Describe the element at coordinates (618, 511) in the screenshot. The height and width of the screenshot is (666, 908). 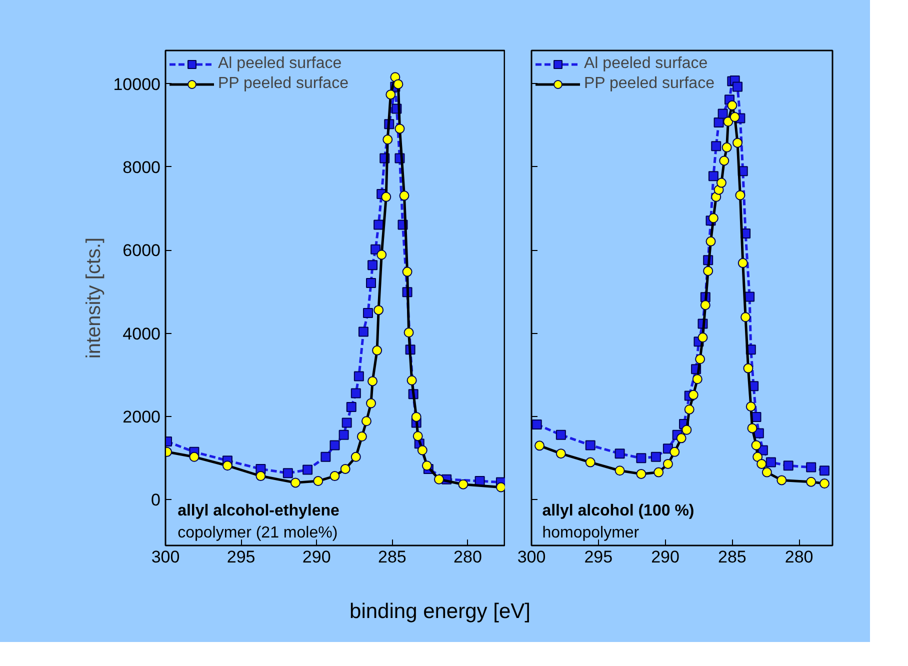
I see `annotation: allyl alcohol (100 %)` at that location.